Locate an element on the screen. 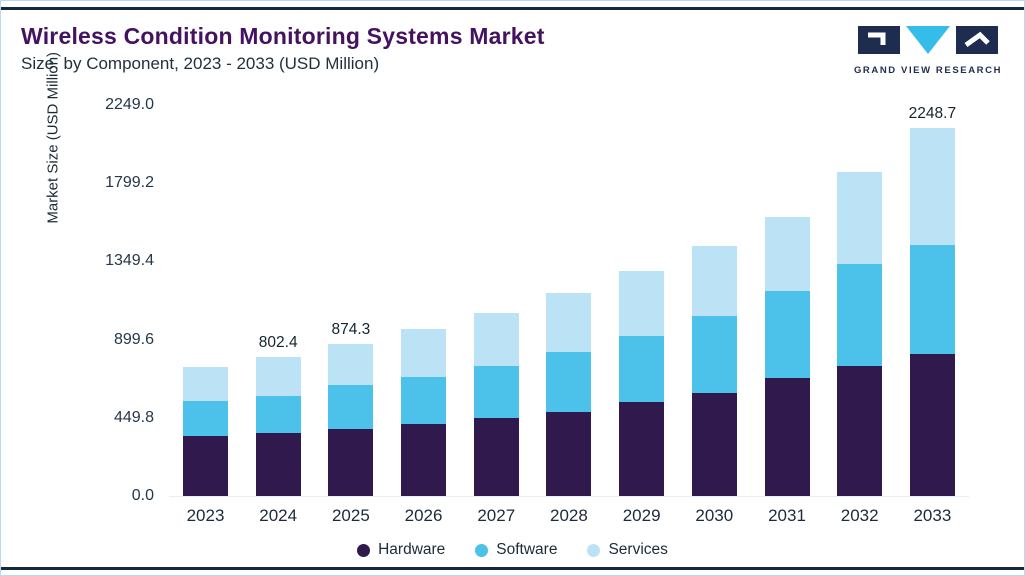 The height and width of the screenshot is (576, 1025). bar-total-label: 874.3 is located at coordinates (351, 330).